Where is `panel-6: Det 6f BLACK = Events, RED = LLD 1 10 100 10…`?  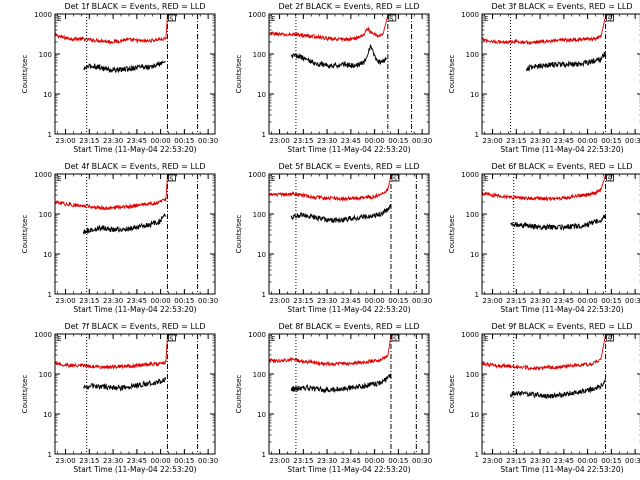
panel-6: Det 6f BLACK = Events, RED = LLD 1 10 100 10… is located at coordinates (544, 238).